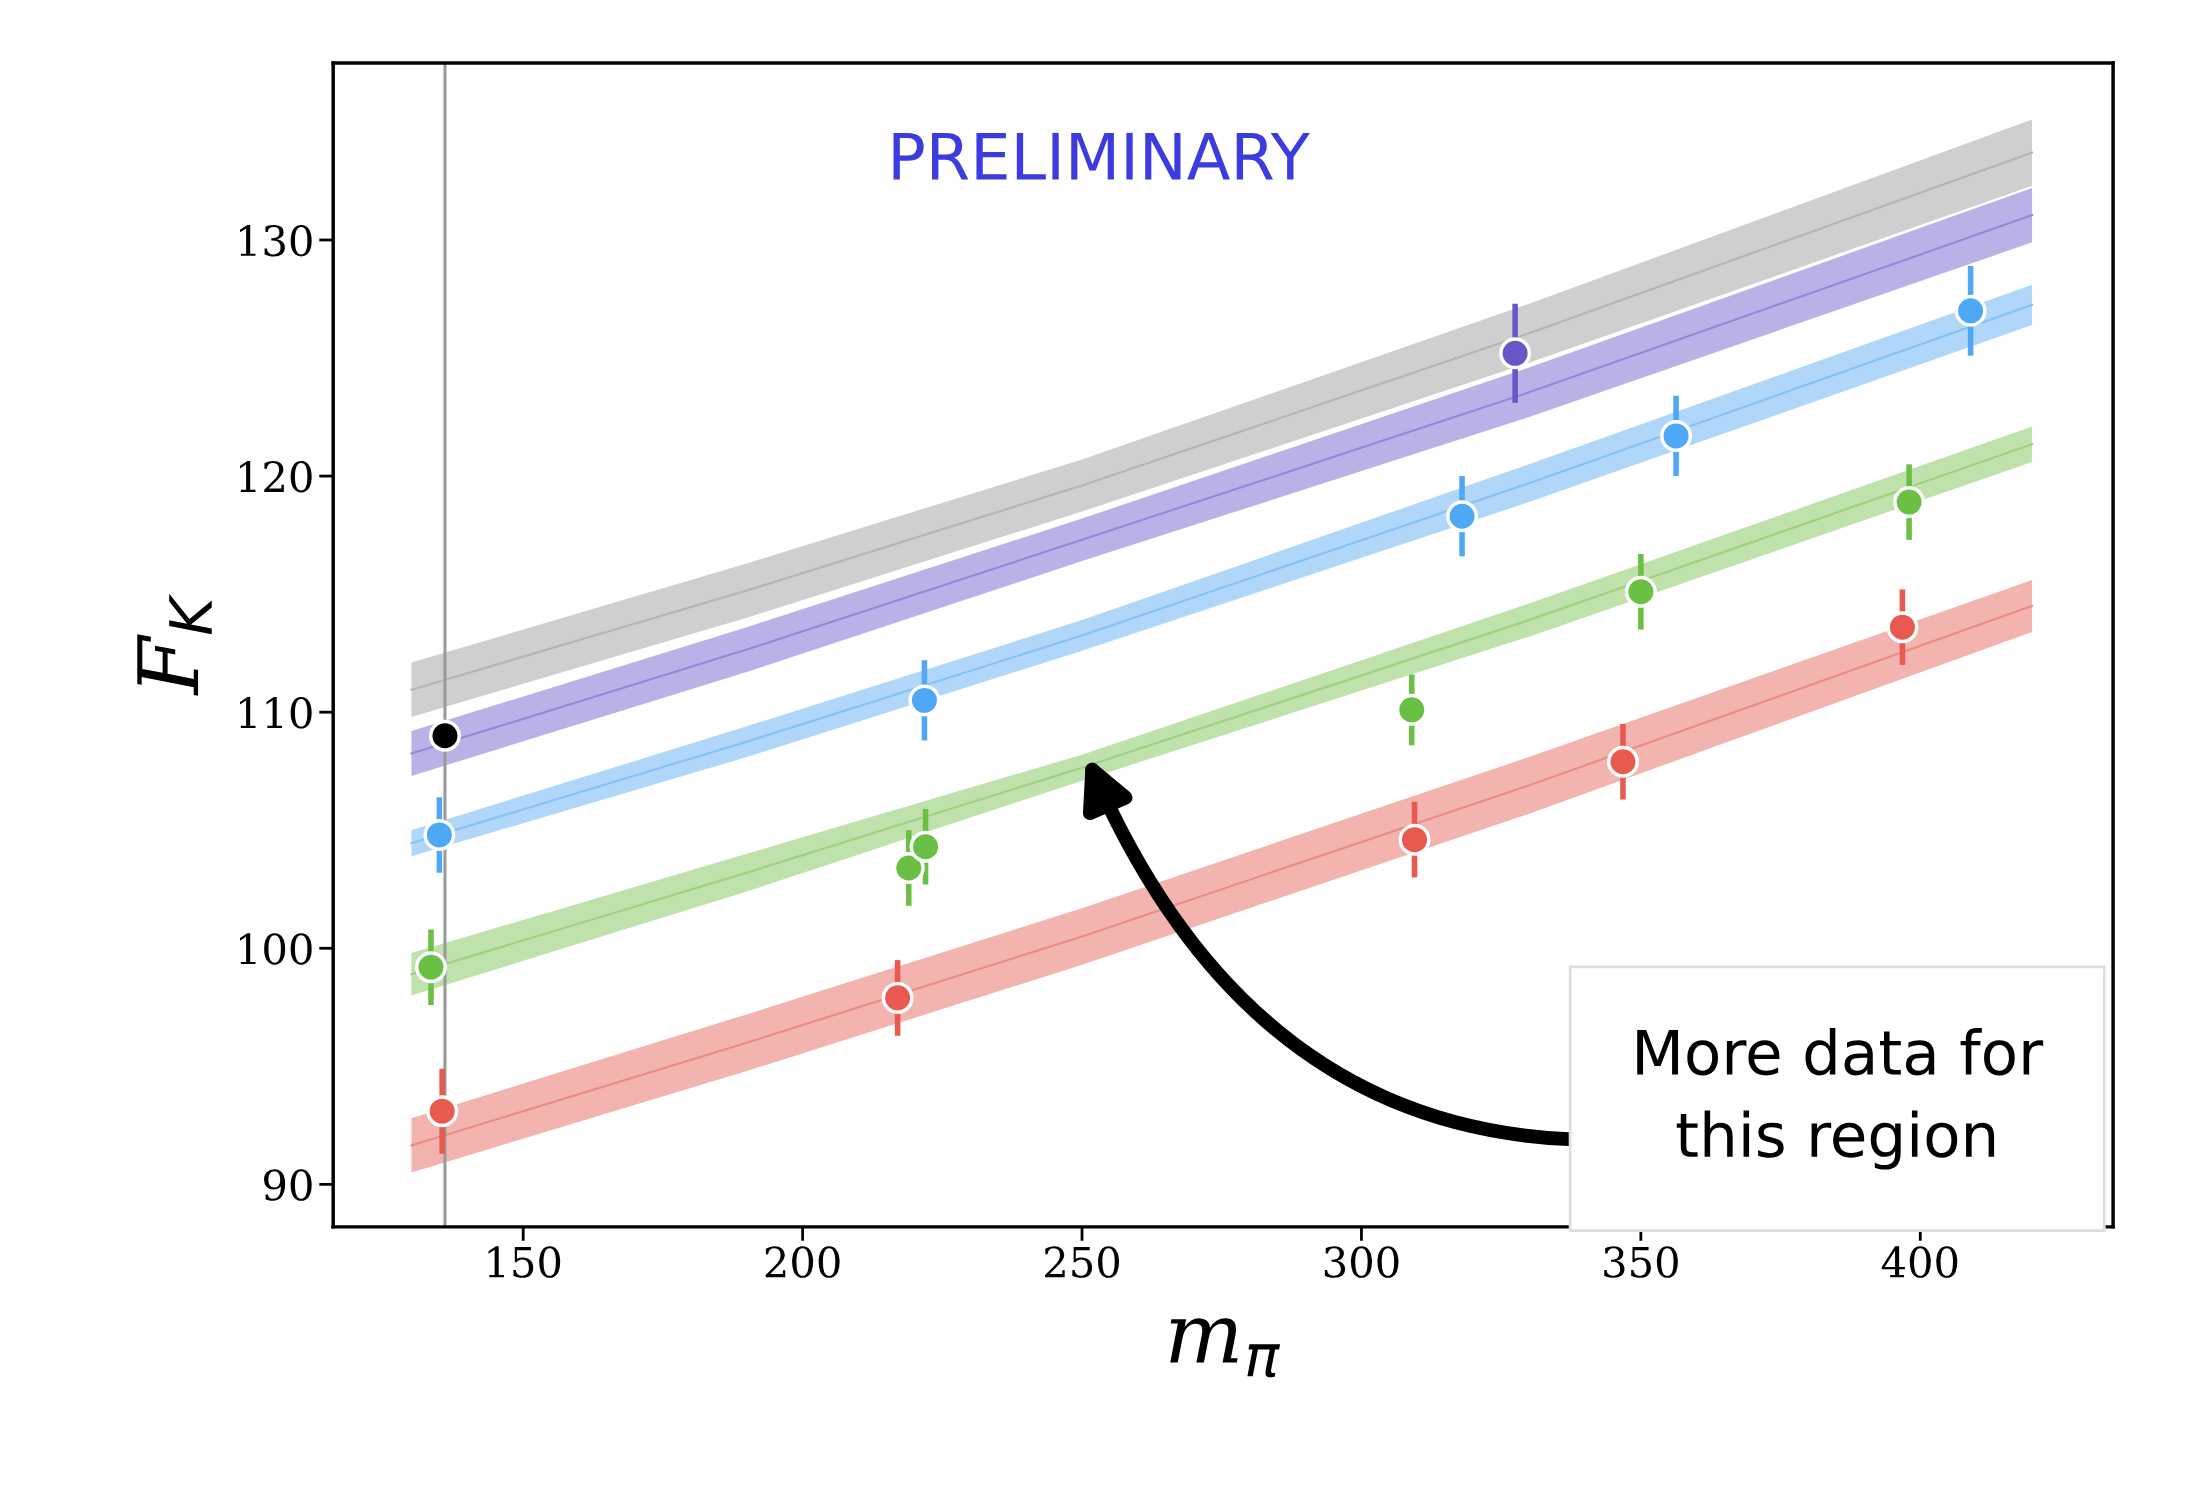 The width and height of the screenshot is (2192, 1498). Describe the element at coordinates (288, 1185) in the screenshot. I see `y-tick-label: 90` at that location.